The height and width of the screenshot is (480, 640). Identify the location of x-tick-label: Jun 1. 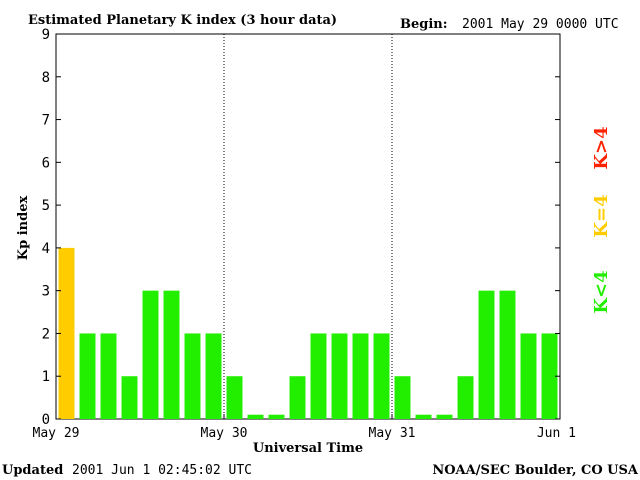
(556, 433).